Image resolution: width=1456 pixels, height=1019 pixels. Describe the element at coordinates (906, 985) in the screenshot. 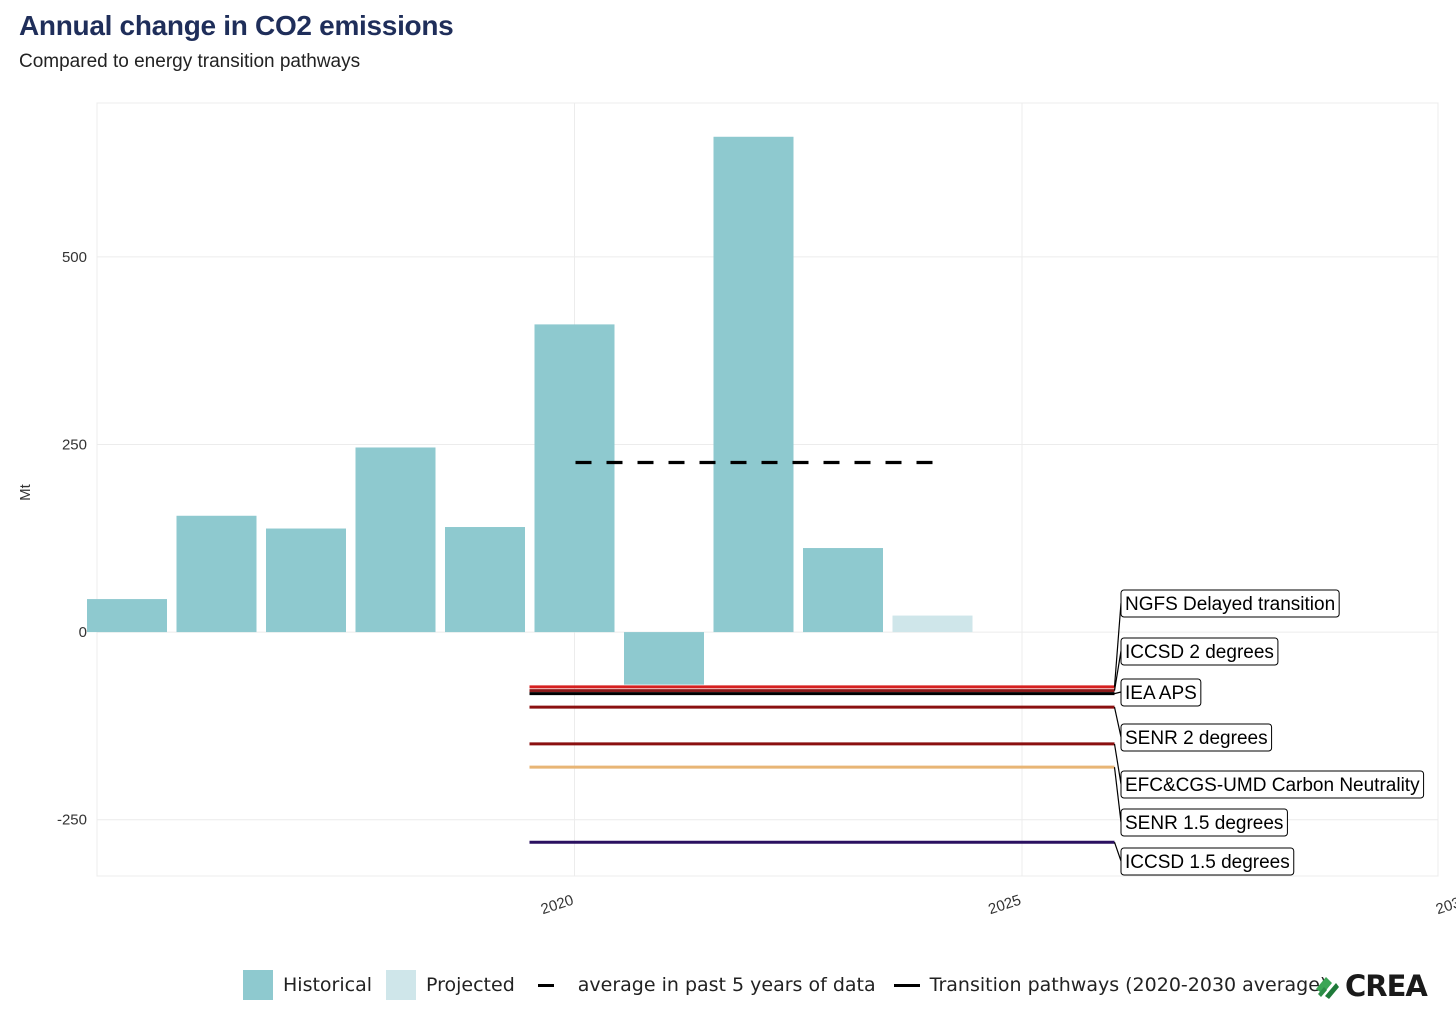

I see `legend-solid-line-icon` at that location.